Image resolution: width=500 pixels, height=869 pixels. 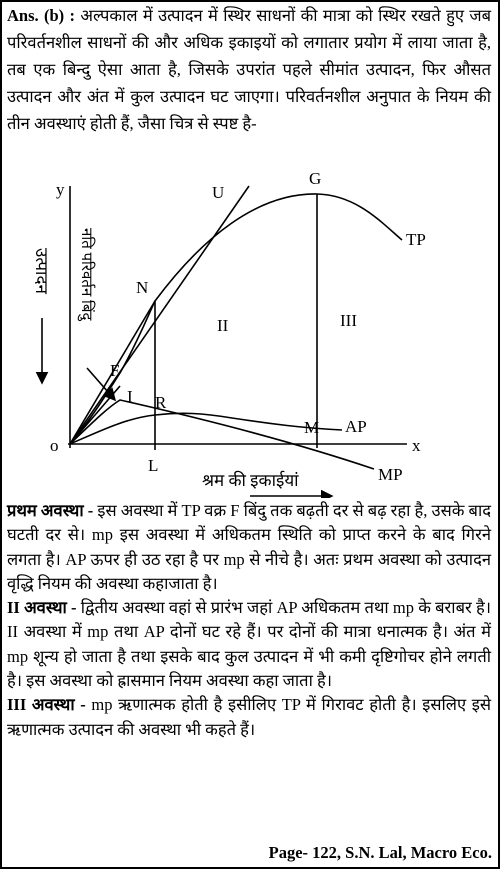 What do you see at coordinates (95, 415) in the screenshot?
I see `ray-i` at bounding box center [95, 415].